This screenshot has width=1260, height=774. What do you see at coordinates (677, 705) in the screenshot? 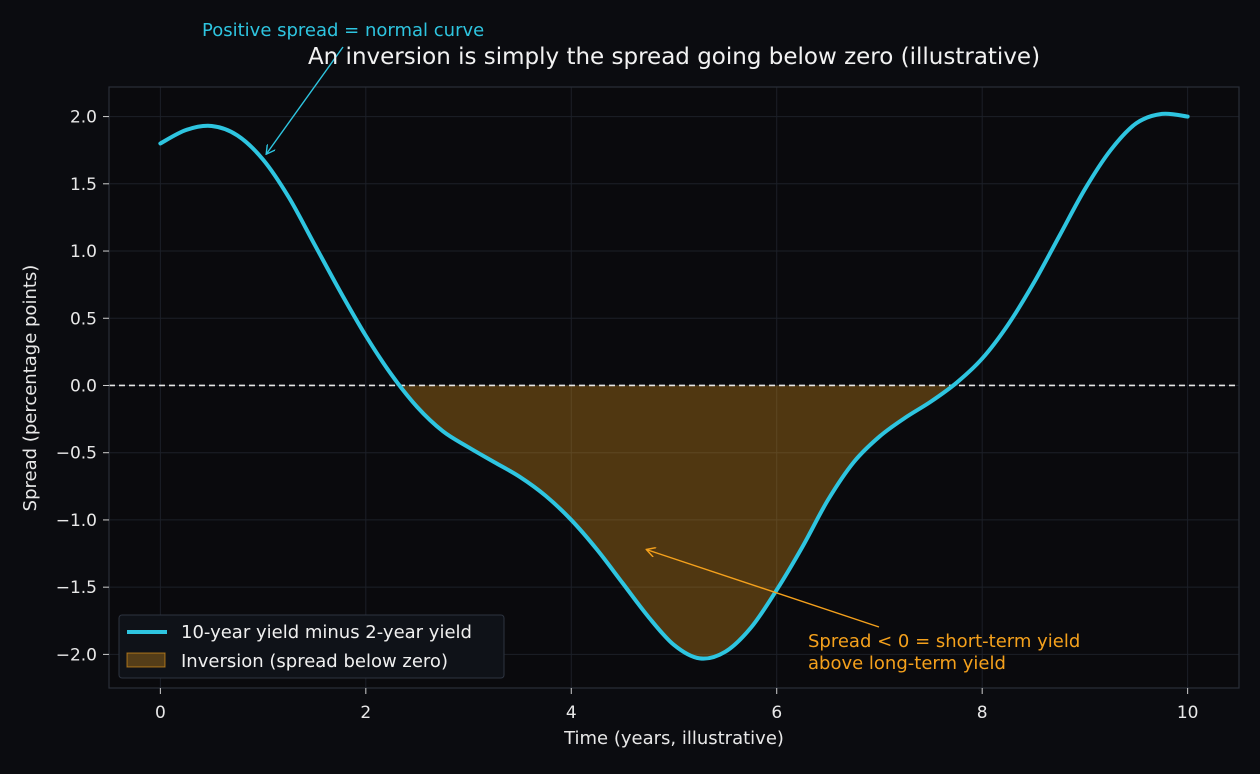
I see `x-axis-ticks: 0 2 4 6 8 10` at bounding box center [677, 705].